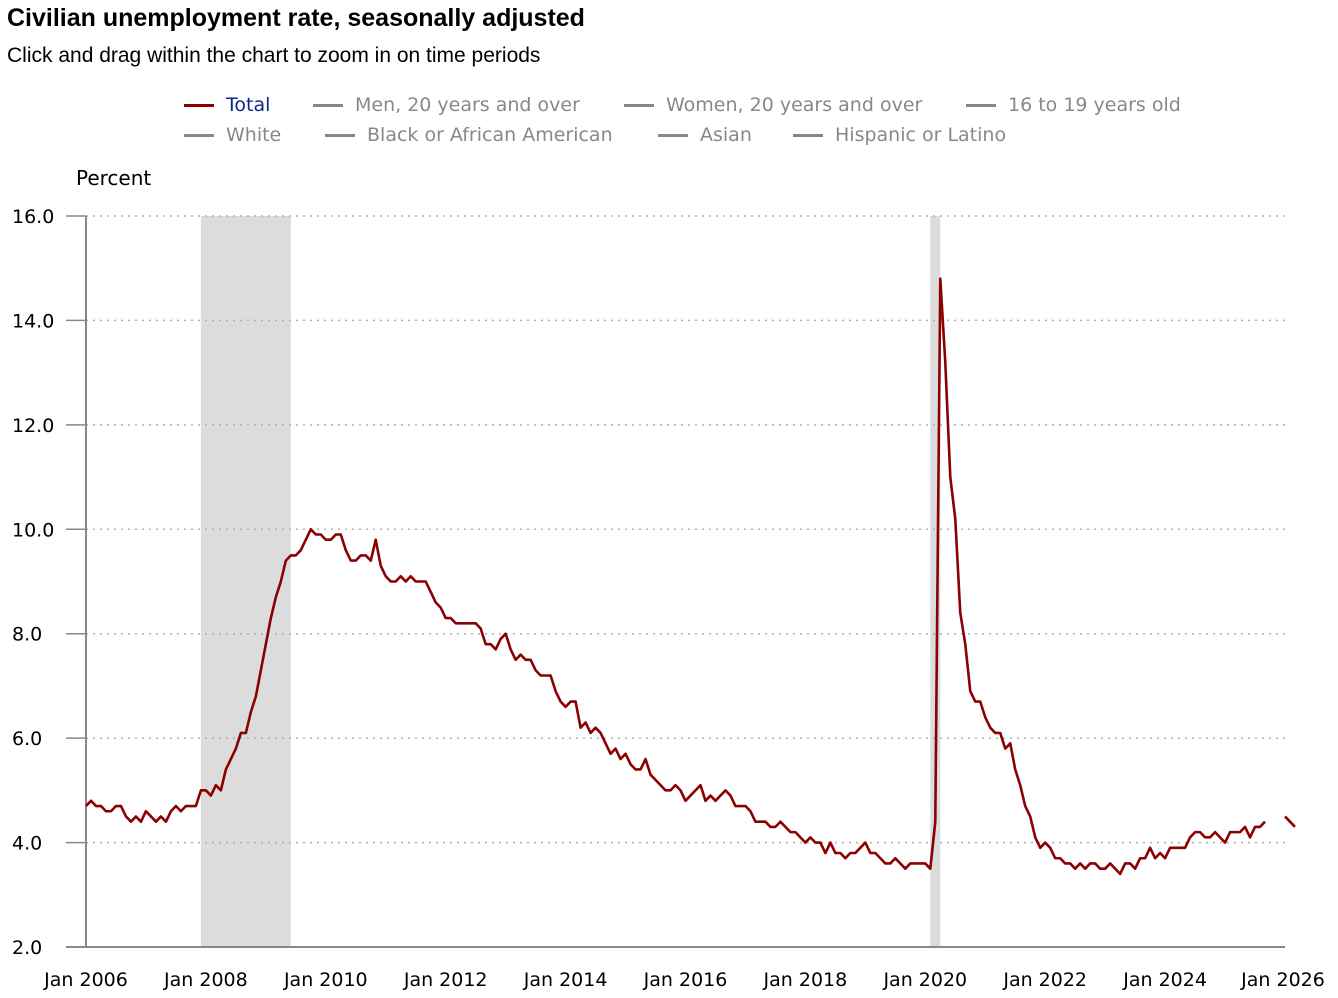  Describe the element at coordinates (85, 980) in the screenshot. I see `x-tick-label: Jan 2006` at that location.